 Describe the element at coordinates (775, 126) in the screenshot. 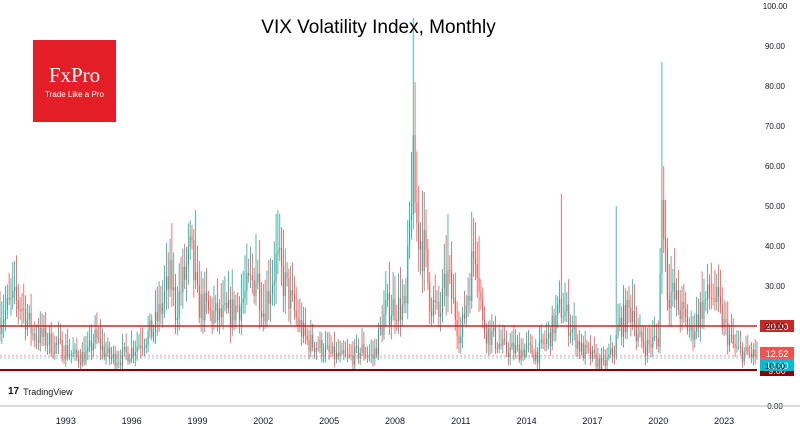

I see `y-tick-label: 70.00` at that location.